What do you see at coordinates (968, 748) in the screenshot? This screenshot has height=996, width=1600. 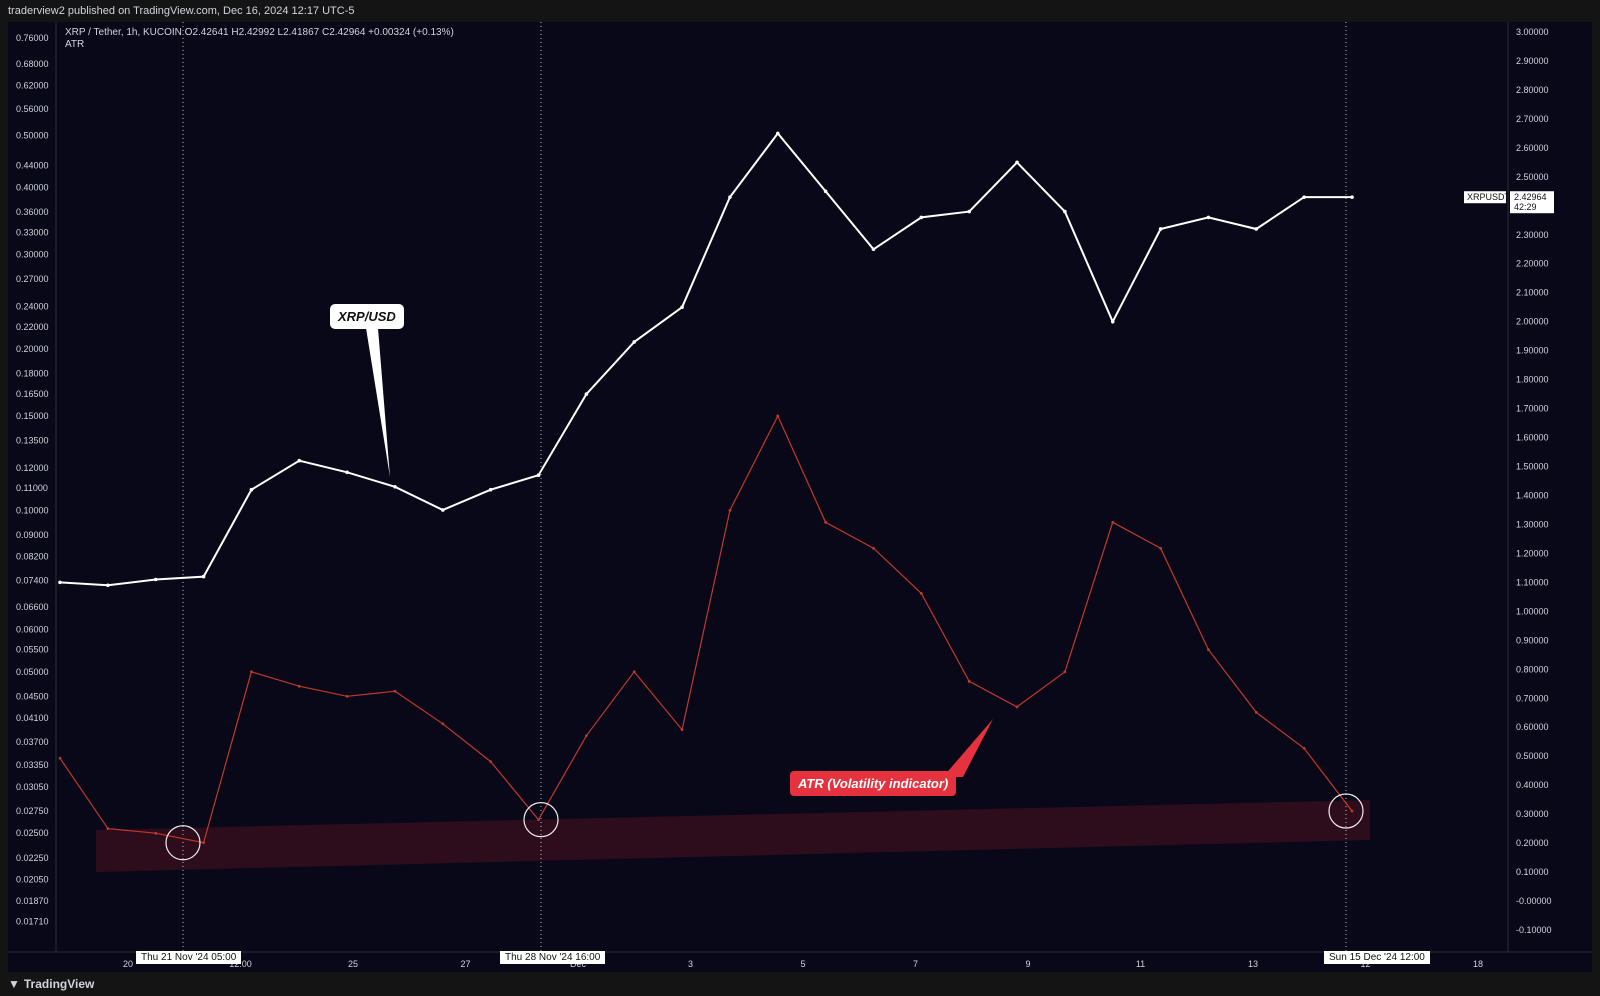 I see `callout-atr-pointer` at bounding box center [968, 748].